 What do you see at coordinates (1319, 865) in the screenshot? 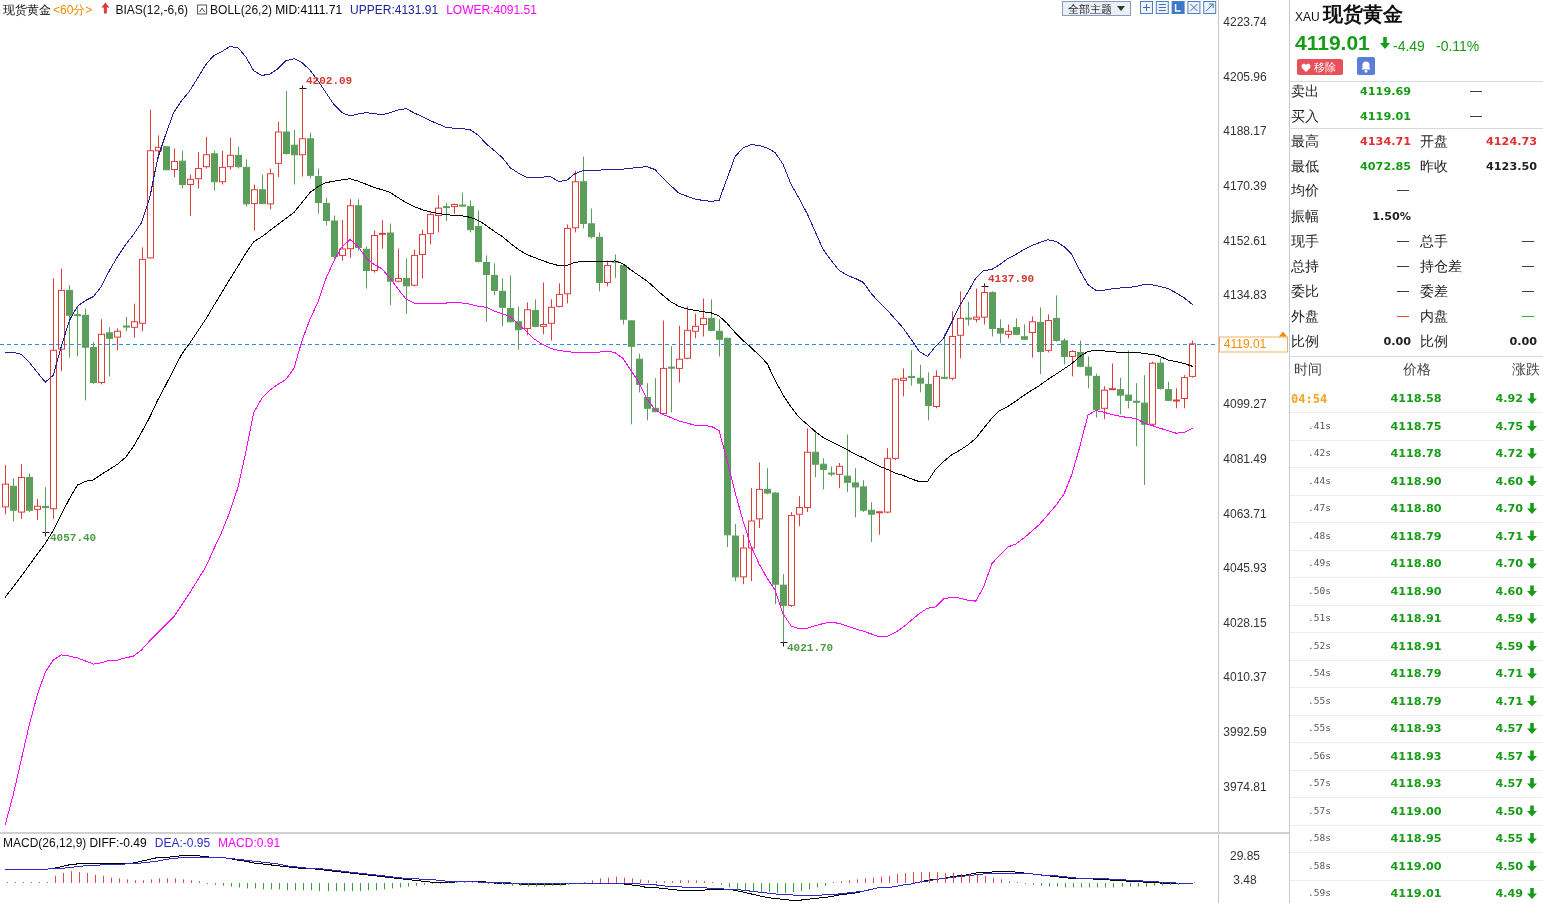
I see `text: .58s` at bounding box center [1319, 865].